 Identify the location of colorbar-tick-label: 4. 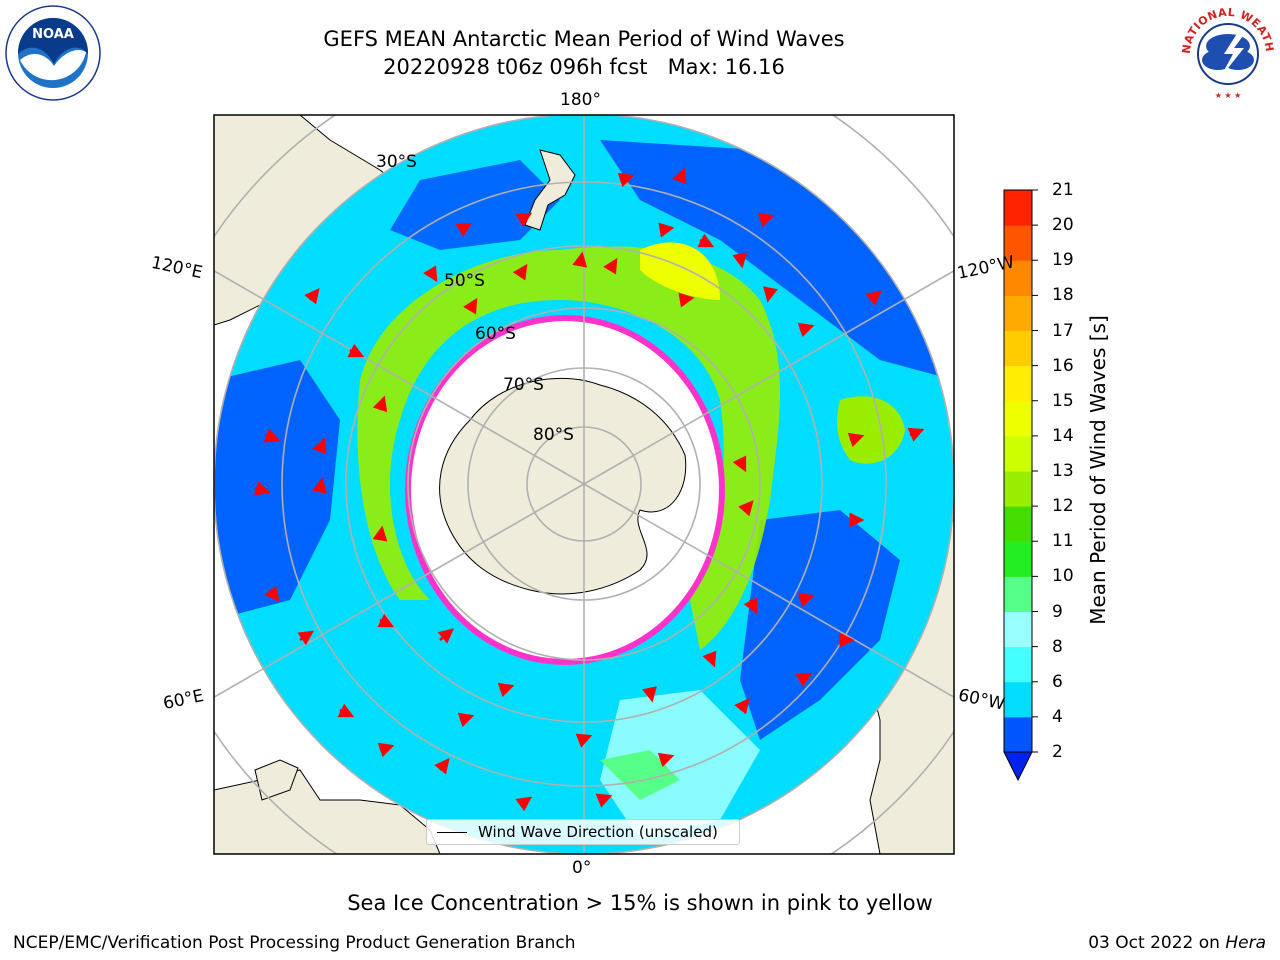
(1057, 716).